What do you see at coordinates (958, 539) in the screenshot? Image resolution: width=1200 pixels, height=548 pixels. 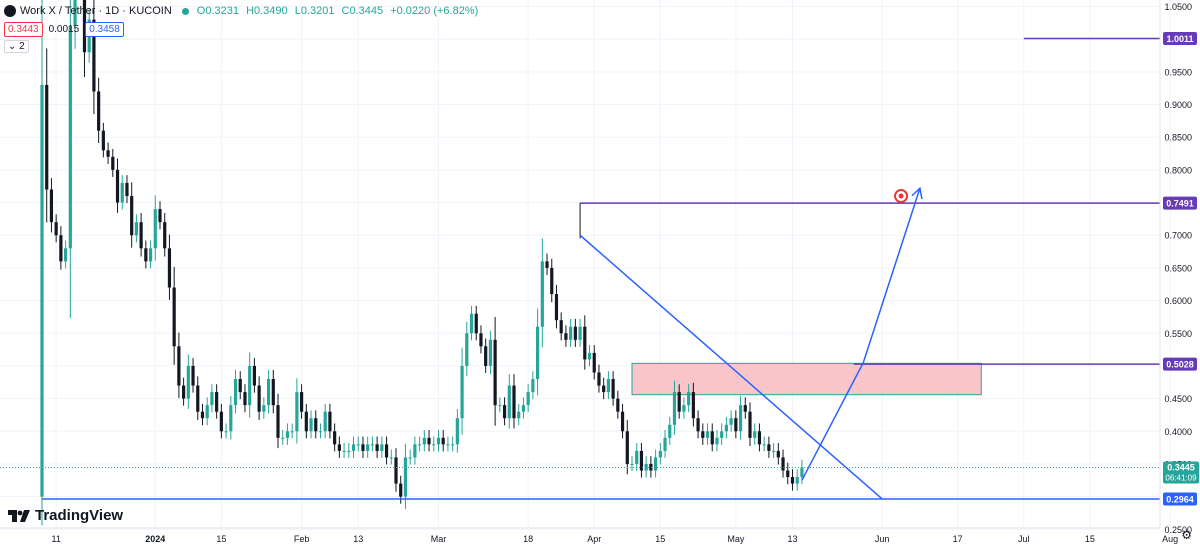 I see `time-tick-label: 17` at bounding box center [958, 539].